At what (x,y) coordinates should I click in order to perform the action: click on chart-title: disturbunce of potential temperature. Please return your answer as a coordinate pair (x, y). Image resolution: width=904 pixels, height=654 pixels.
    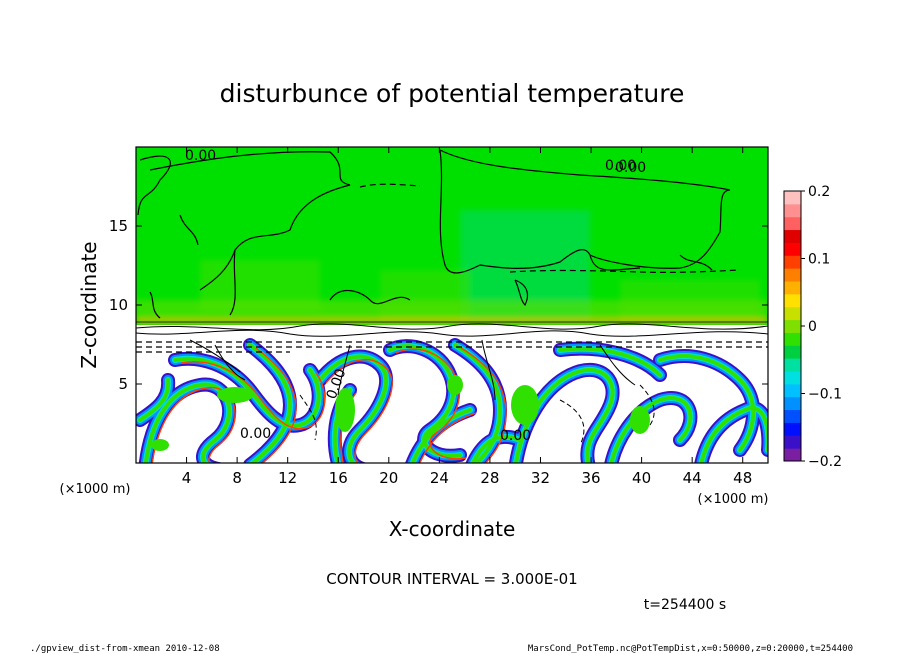
    Looking at the image, I should click on (452, 93).